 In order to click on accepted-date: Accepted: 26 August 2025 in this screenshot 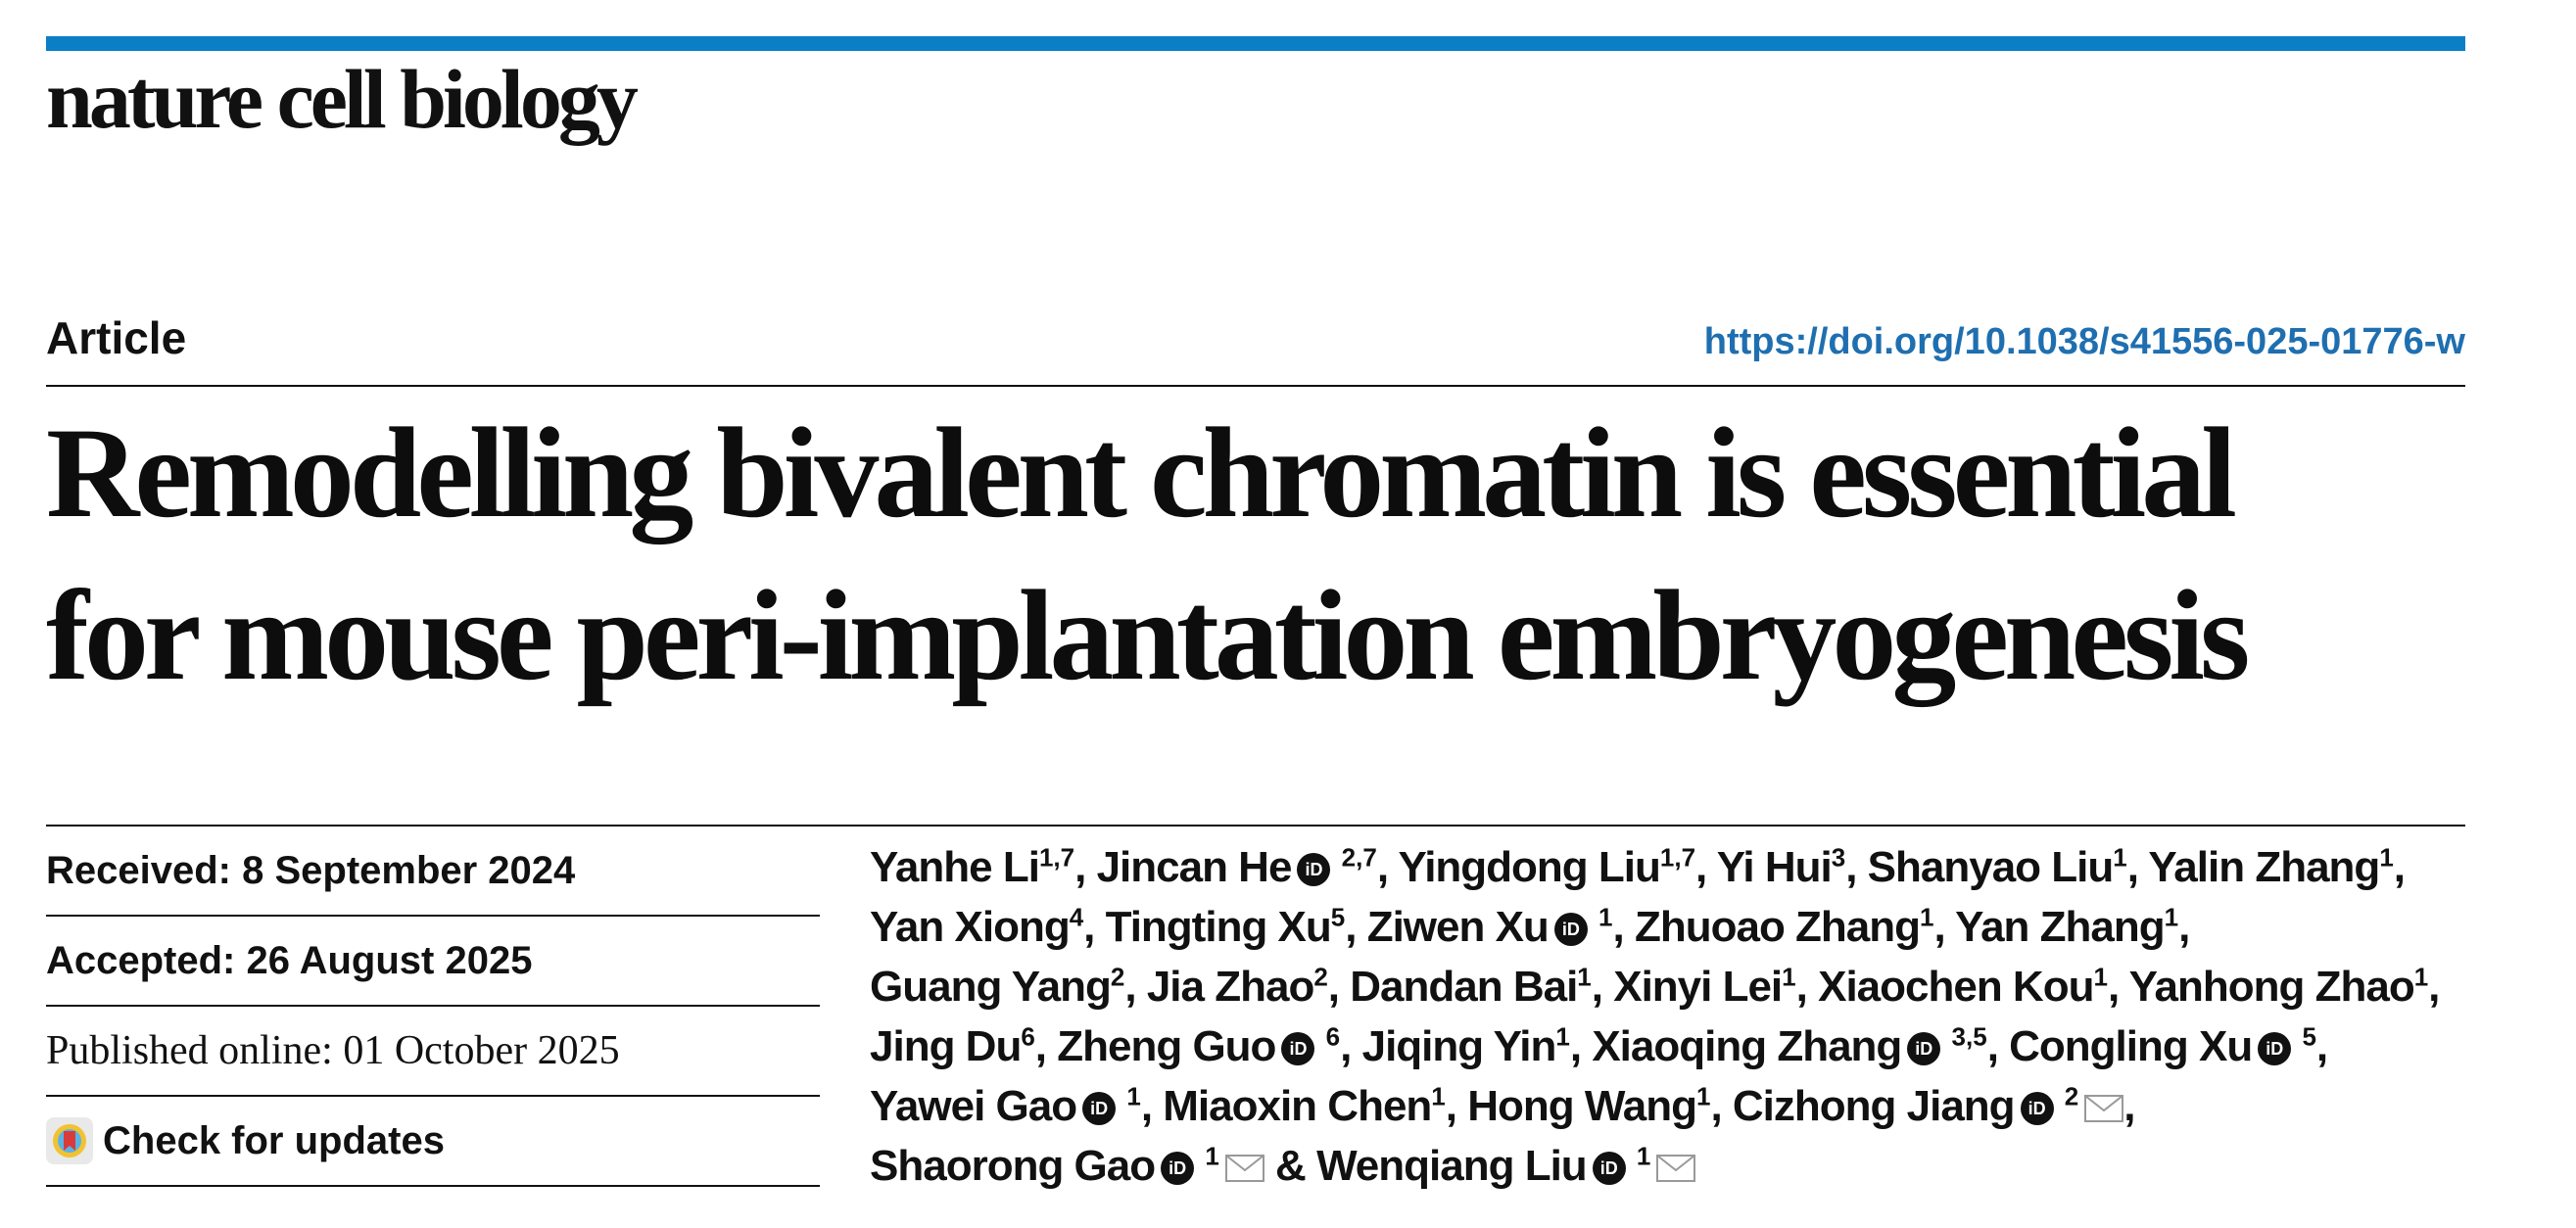, I will do `click(433, 962)`.